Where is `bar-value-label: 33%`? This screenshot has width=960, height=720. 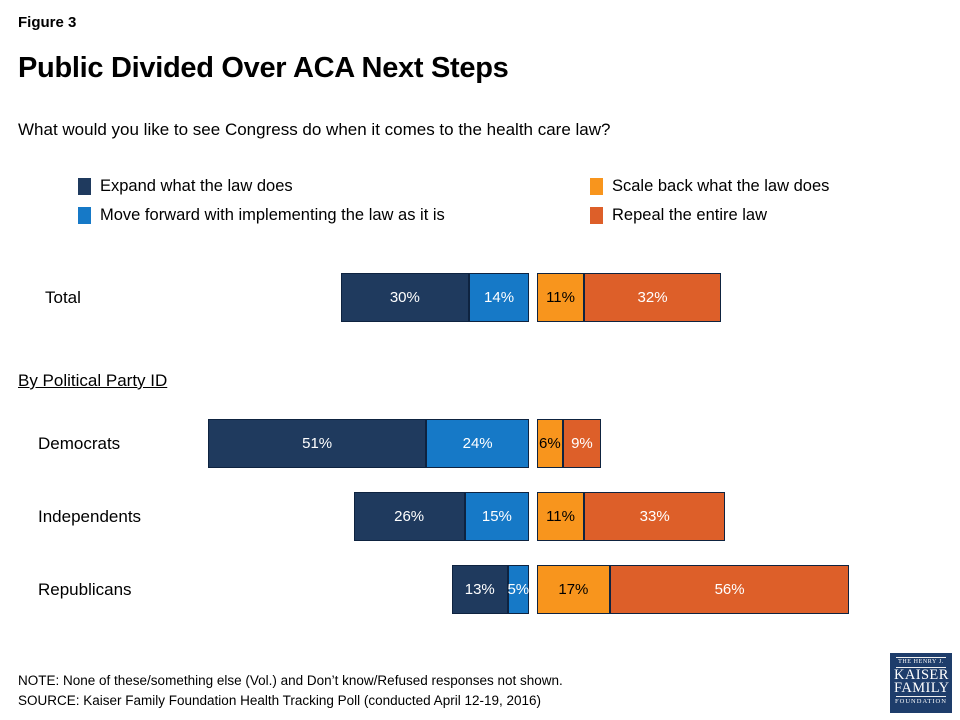
bar-value-label: 33% is located at coordinates (654, 516).